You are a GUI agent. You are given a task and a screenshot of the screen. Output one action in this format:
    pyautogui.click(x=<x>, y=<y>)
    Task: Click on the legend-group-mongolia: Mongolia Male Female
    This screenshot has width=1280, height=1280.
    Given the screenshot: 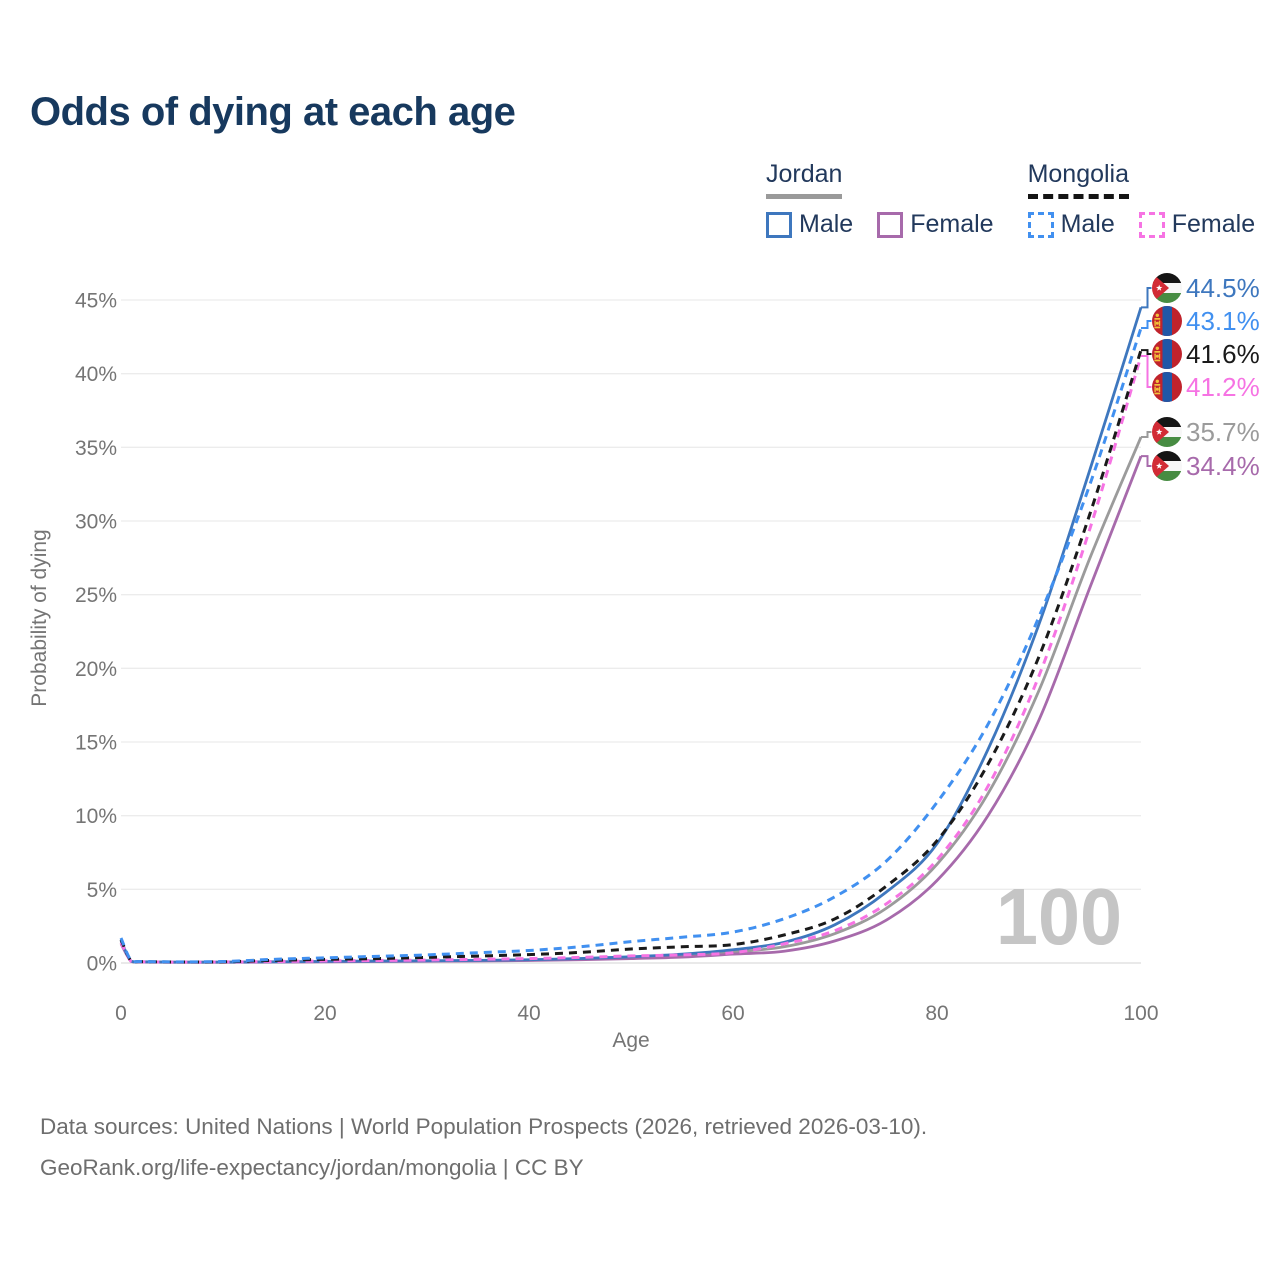 What is the action you would take?
    pyautogui.click(x=1141, y=199)
    